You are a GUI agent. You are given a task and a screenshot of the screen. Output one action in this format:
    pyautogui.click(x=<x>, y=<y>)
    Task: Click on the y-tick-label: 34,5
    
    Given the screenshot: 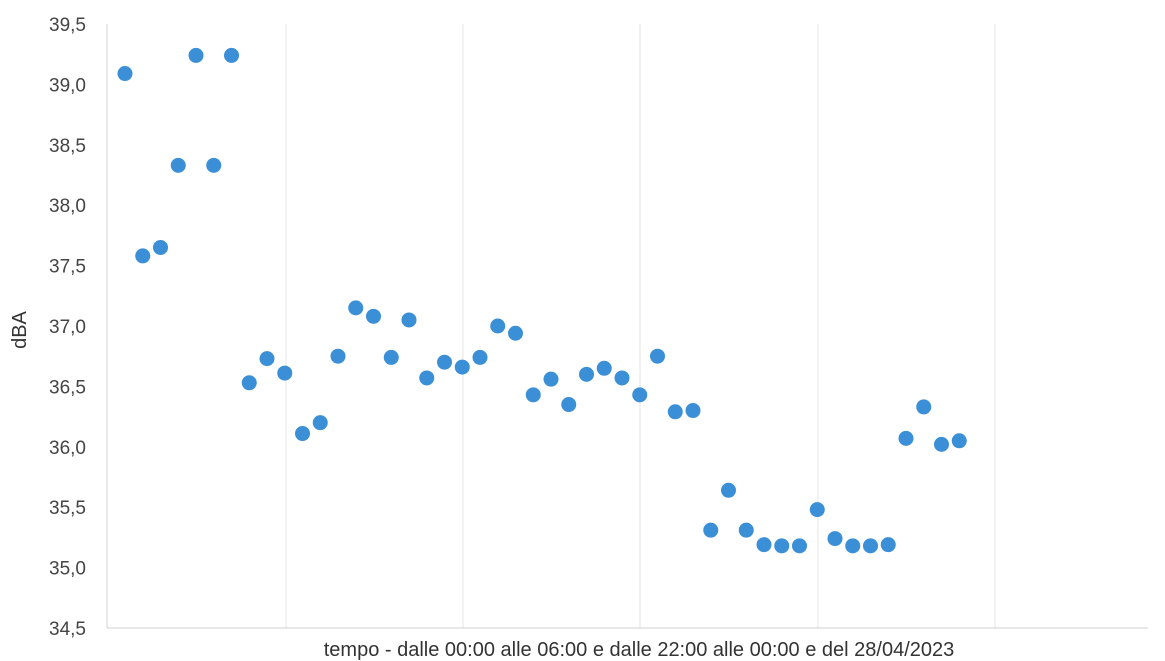 What is the action you would take?
    pyautogui.click(x=67, y=629)
    